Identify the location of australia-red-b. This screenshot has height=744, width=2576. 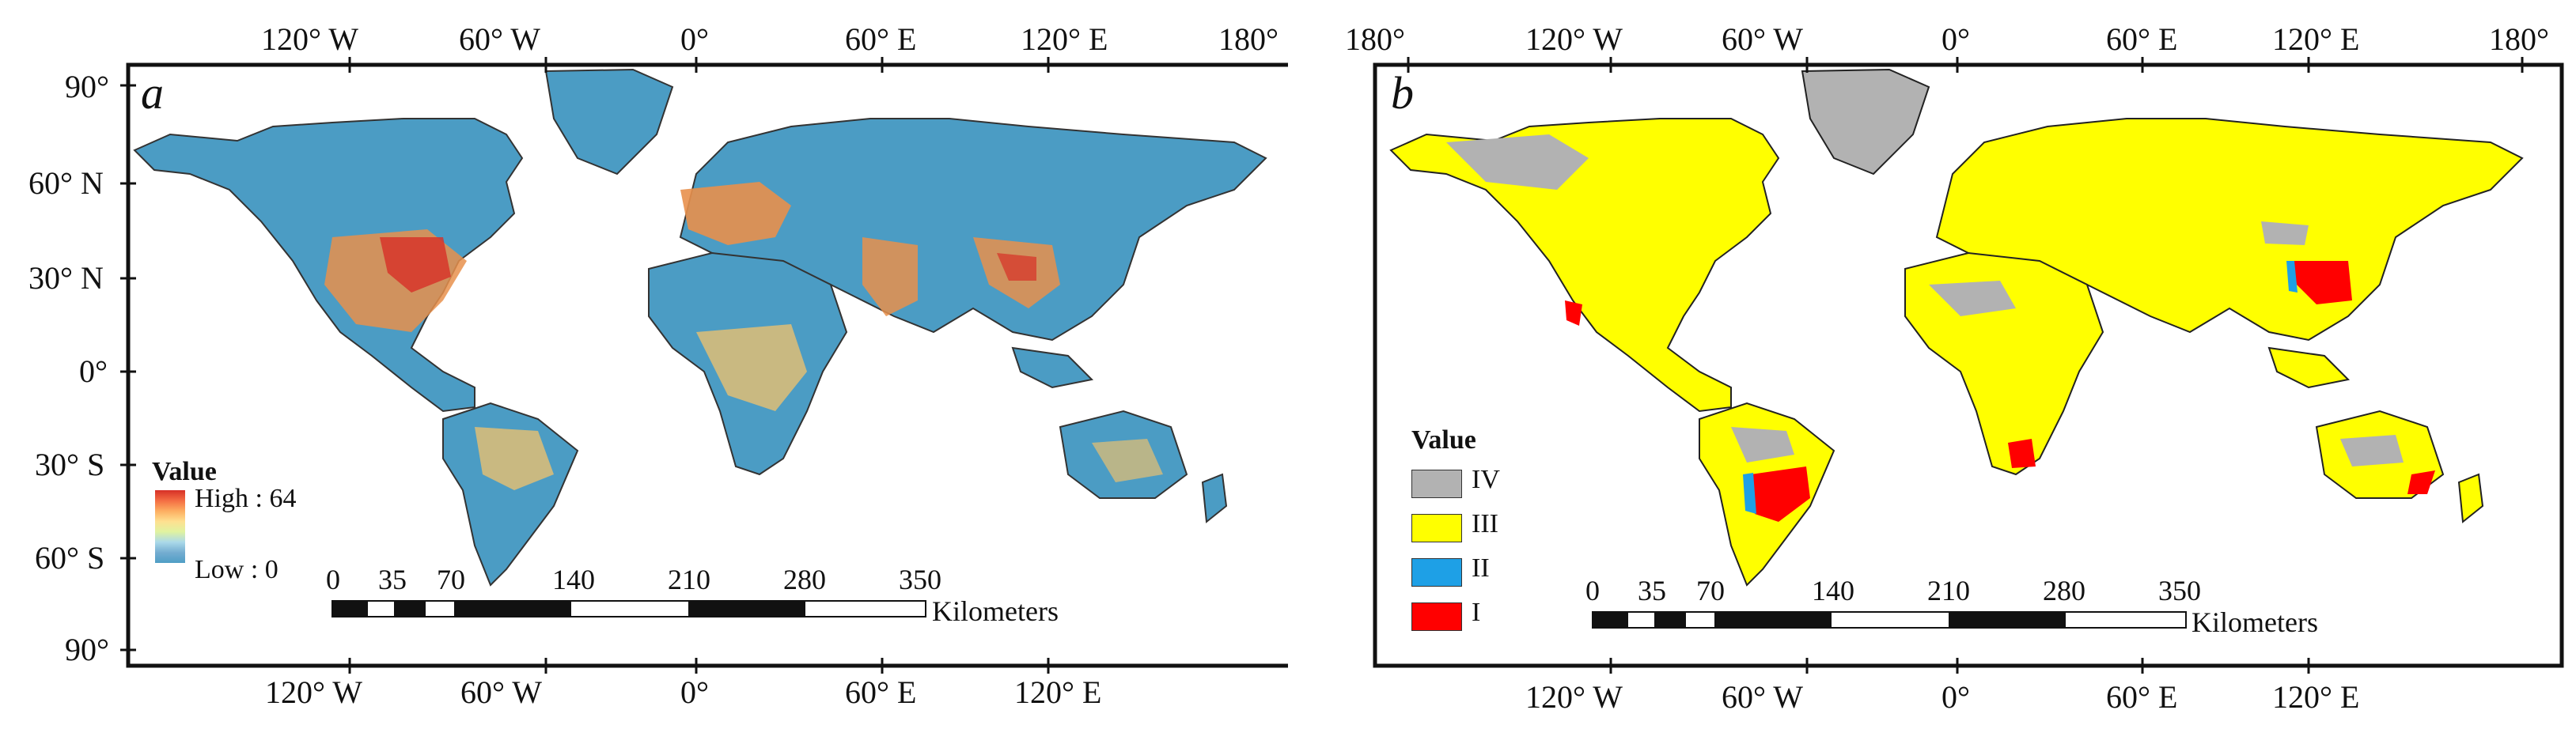
(2421, 482).